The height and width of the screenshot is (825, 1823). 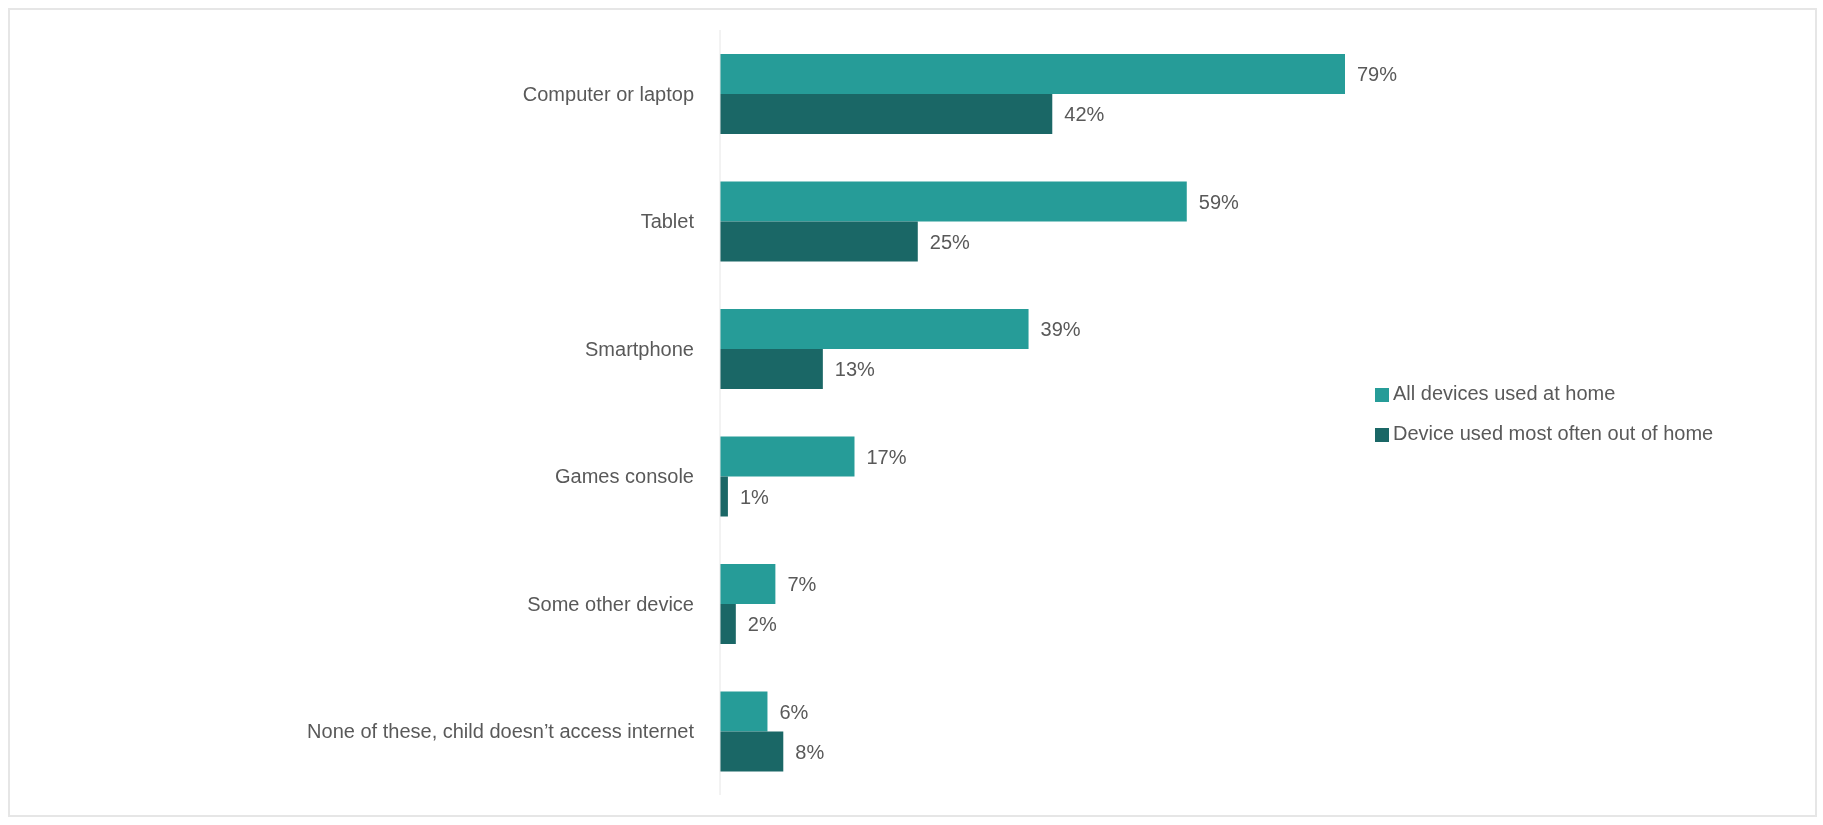 I want to click on y-tick-label: Games console, so click(x=624, y=476).